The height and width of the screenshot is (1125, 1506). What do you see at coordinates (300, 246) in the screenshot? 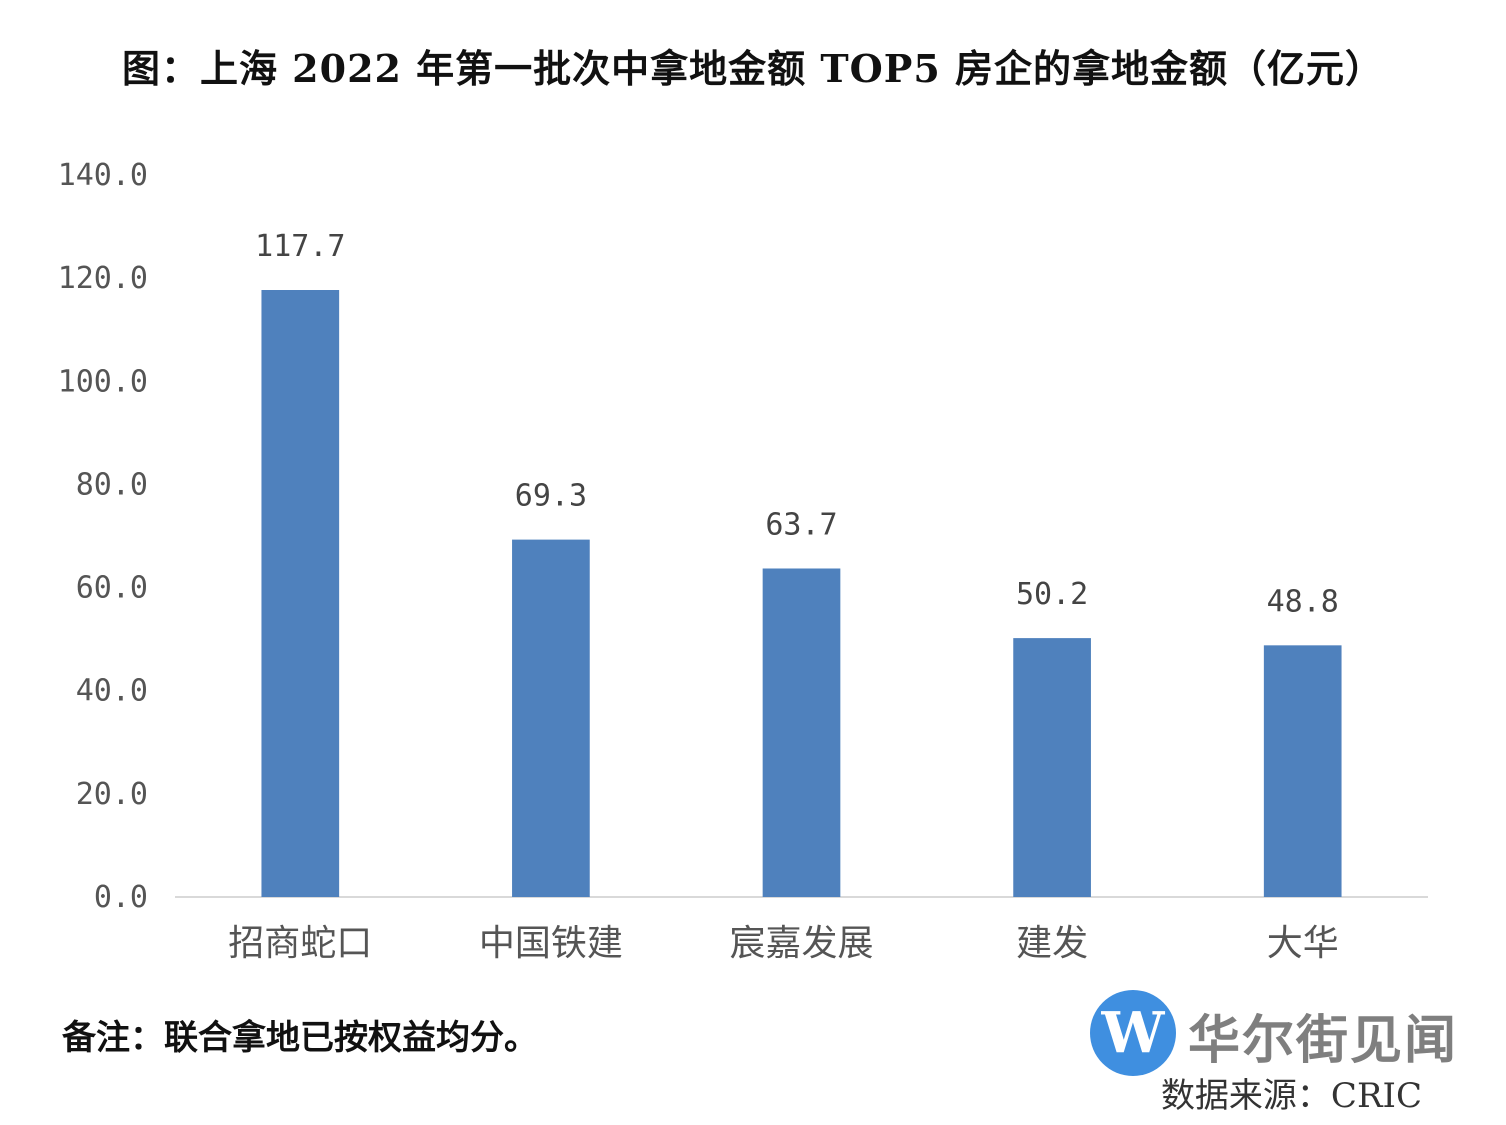
I see `data-label: 117.7` at bounding box center [300, 246].